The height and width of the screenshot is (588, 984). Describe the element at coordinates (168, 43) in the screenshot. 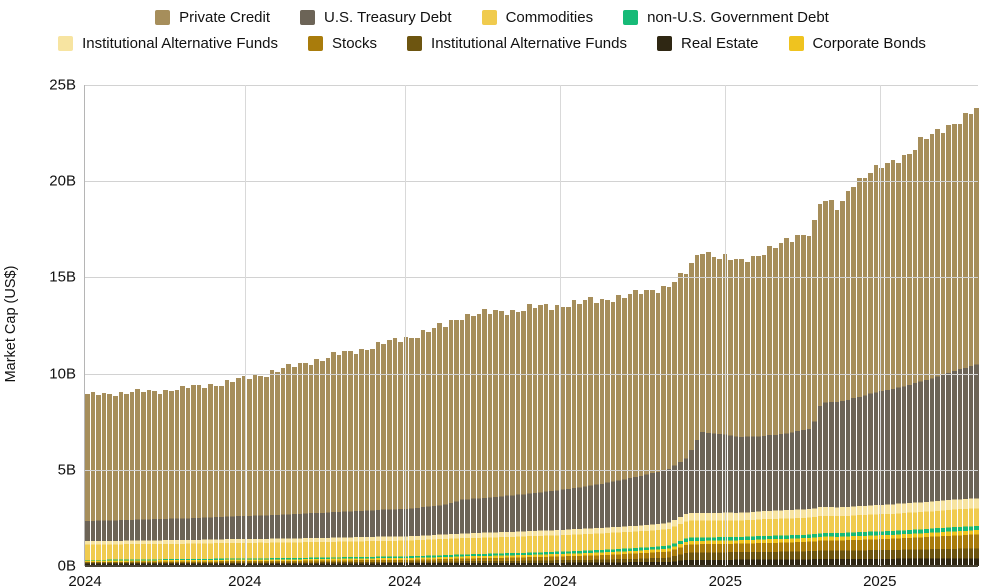

I see `legend-item-iaf_pale: Institutional Alternative Funds` at that location.